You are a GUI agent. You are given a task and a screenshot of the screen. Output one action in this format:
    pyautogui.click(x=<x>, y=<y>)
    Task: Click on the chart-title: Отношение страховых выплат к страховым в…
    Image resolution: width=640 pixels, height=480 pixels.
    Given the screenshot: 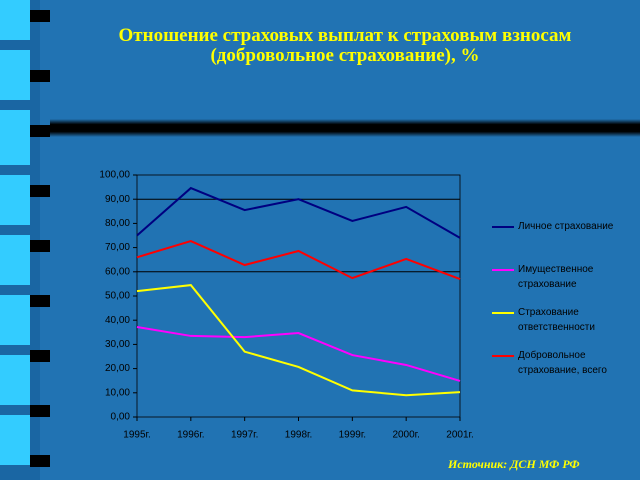 What is the action you would take?
    pyautogui.click(x=345, y=35)
    